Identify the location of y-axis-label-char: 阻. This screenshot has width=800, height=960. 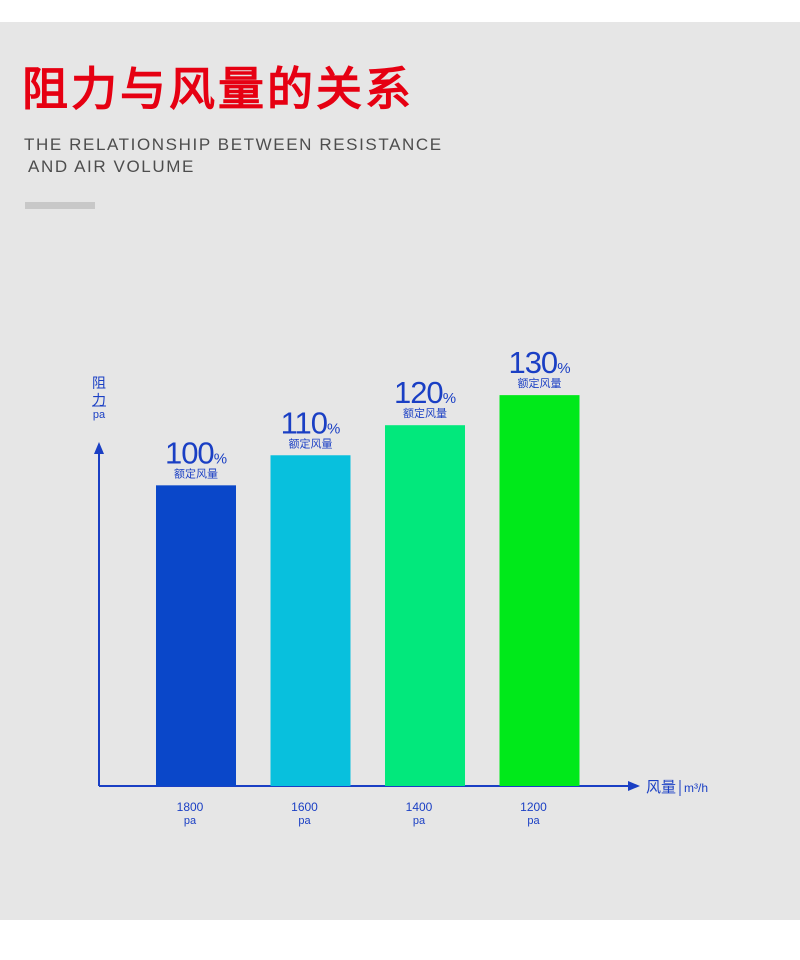
(99, 384).